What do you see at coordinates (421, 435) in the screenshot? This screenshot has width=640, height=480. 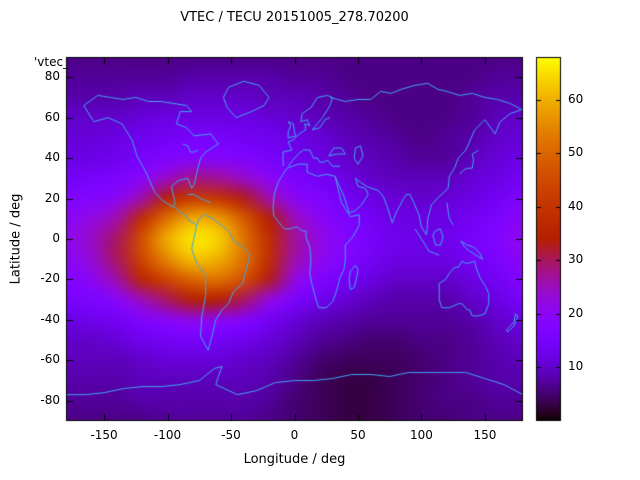 I see `x-tick-label: 100` at bounding box center [421, 435].